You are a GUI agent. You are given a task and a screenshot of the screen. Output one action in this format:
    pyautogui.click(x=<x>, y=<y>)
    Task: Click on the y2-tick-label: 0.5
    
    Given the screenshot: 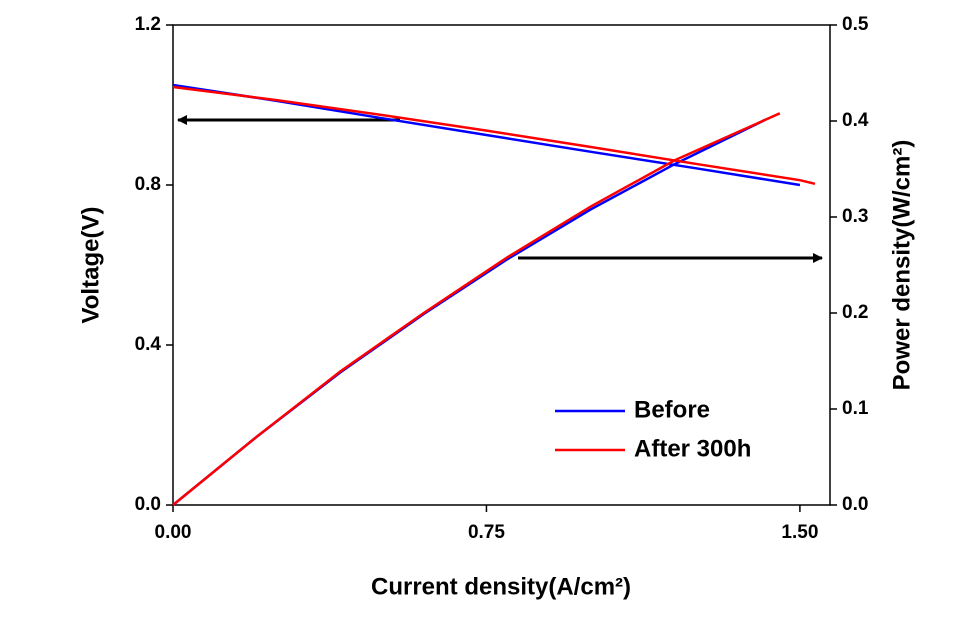 What is the action you would take?
    pyautogui.click(x=855, y=24)
    